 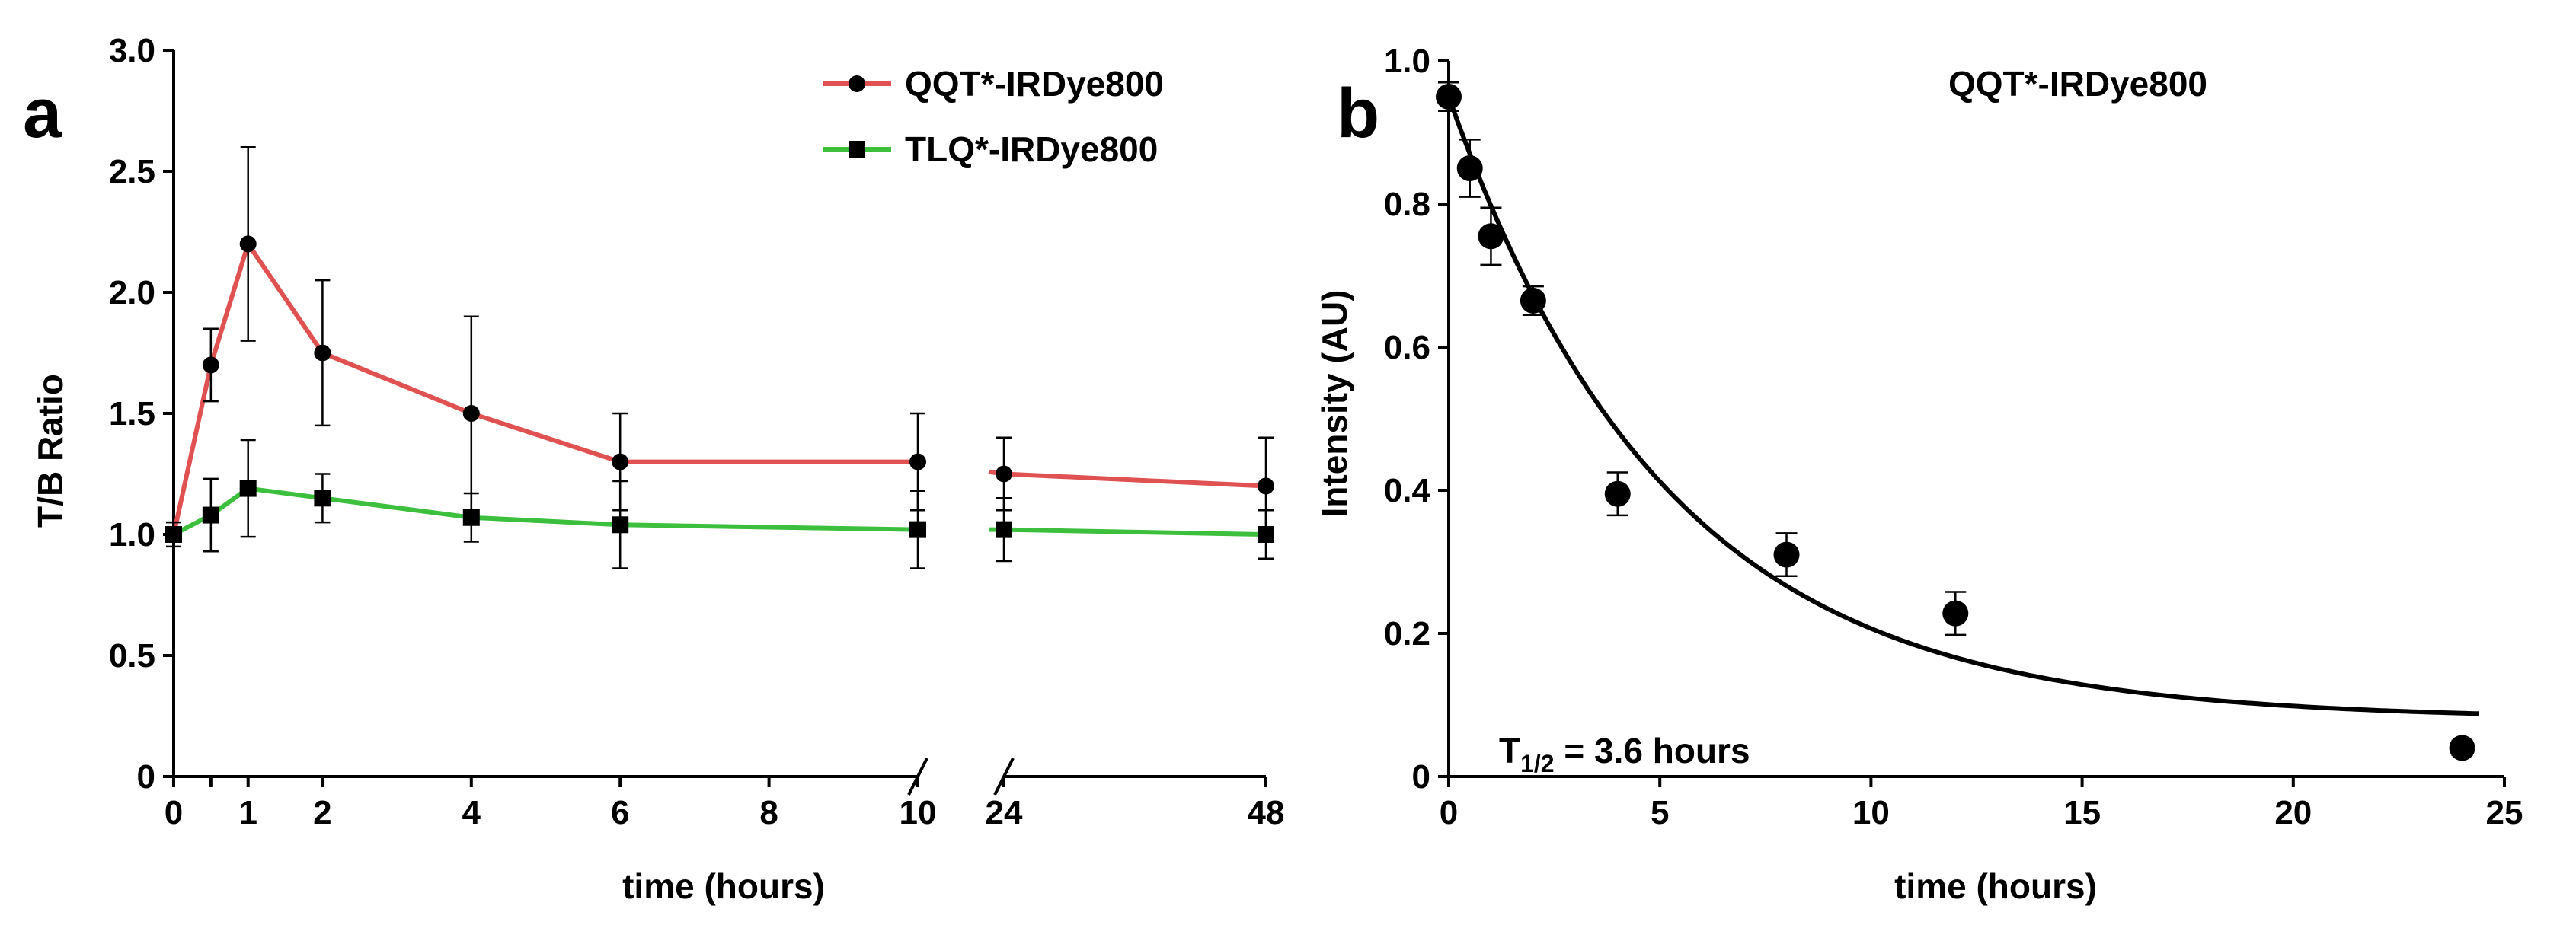 I want to click on panel-b-letter: b, so click(x=1358, y=113).